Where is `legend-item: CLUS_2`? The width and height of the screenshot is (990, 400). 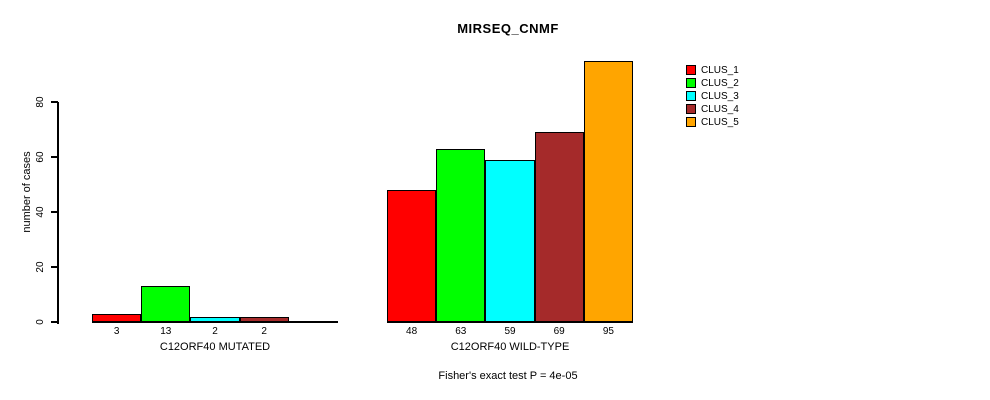 legend-item: CLUS_2 is located at coordinates (746, 83).